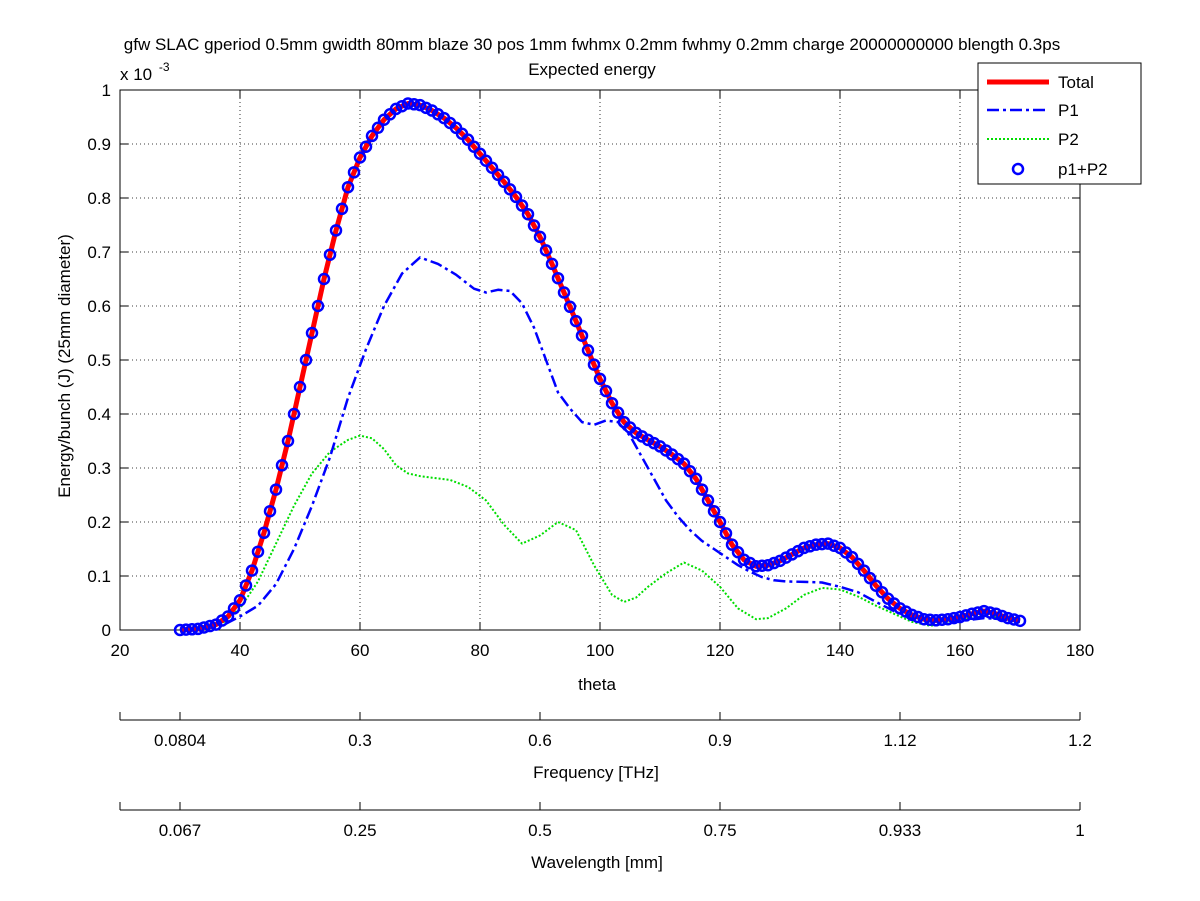  I want to click on secondary-tick-label: 0.25, so click(359, 830).